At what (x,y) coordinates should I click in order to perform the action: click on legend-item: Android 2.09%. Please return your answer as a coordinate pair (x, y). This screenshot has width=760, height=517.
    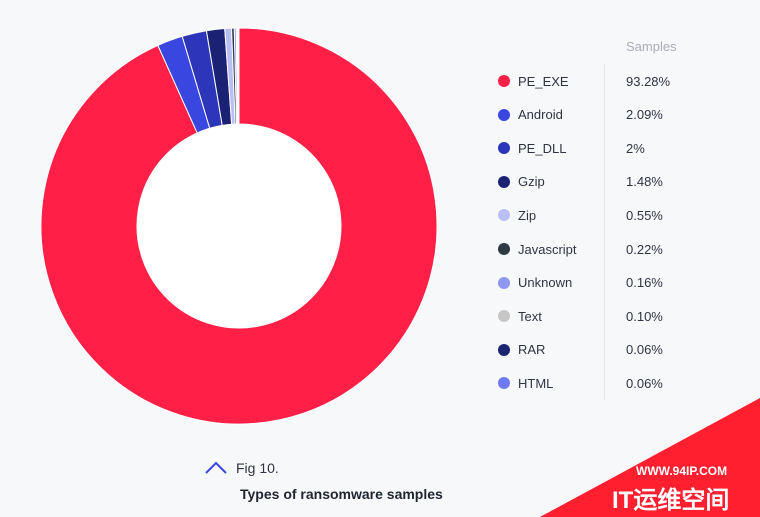
    Looking at the image, I should click on (598, 115).